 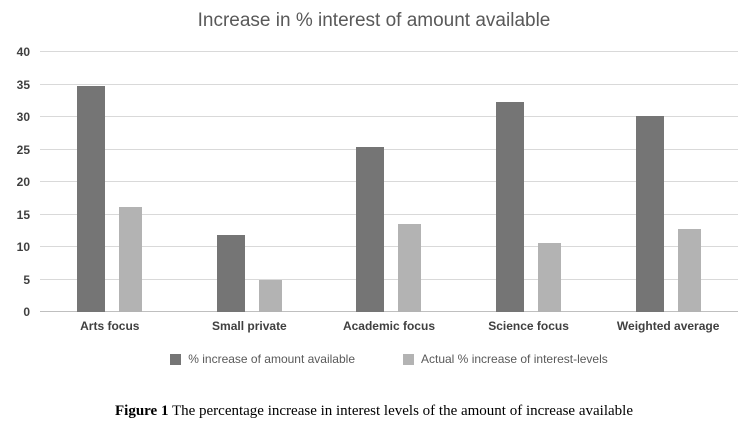 I want to click on x-category-label: Weighted average, so click(x=668, y=326).